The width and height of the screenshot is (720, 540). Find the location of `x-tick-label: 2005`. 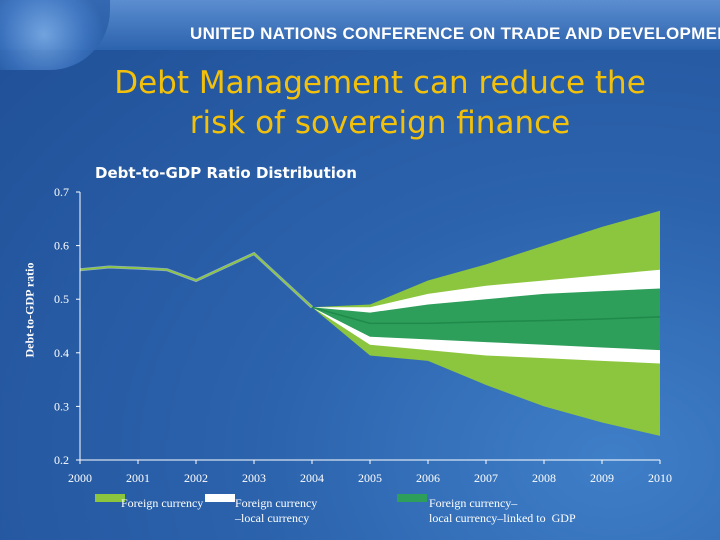

x-tick-label: 2005 is located at coordinates (370, 478).